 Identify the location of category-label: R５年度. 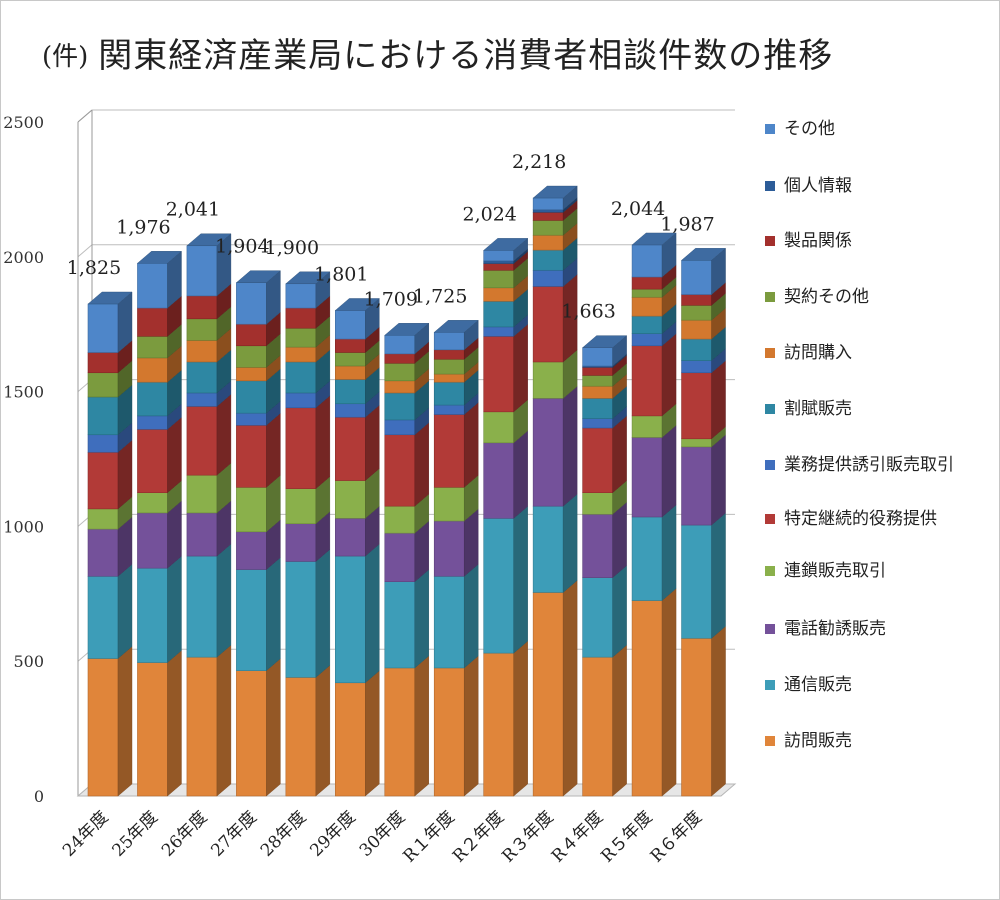
(626, 836).